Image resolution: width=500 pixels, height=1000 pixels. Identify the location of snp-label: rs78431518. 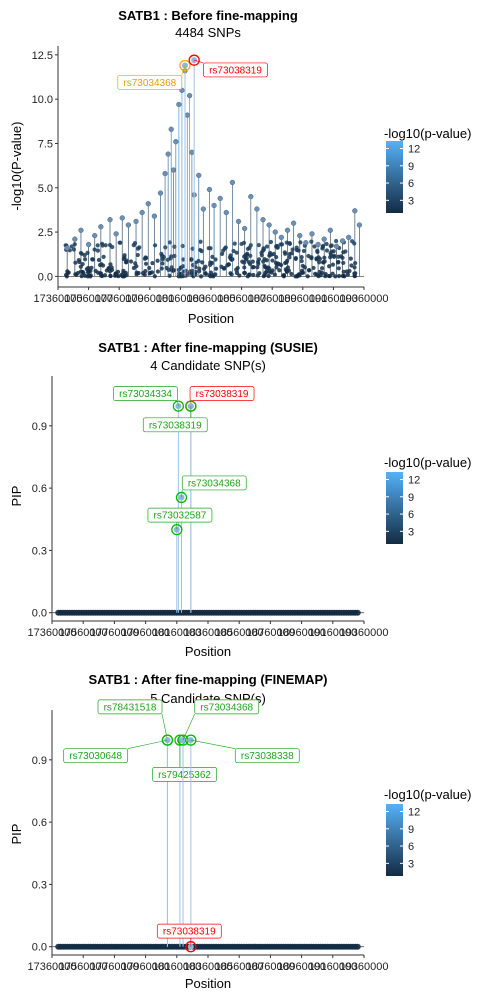
(130, 707).